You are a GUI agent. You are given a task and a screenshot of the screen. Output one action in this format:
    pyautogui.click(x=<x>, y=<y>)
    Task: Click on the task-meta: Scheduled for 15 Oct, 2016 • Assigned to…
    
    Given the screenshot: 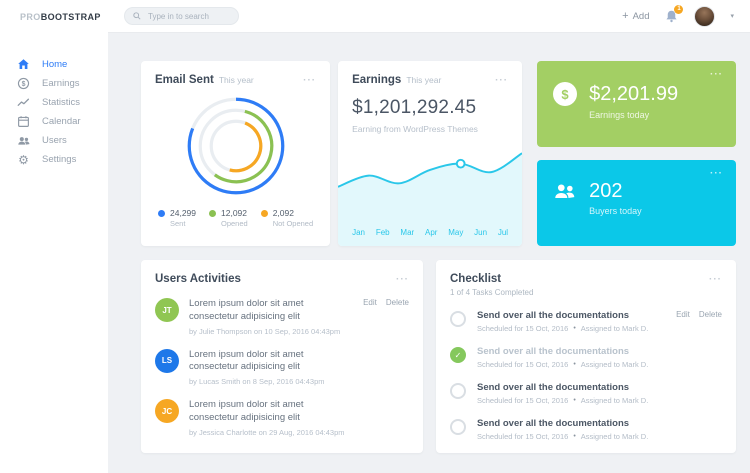 What is the action you would take?
    pyautogui.click(x=599, y=400)
    